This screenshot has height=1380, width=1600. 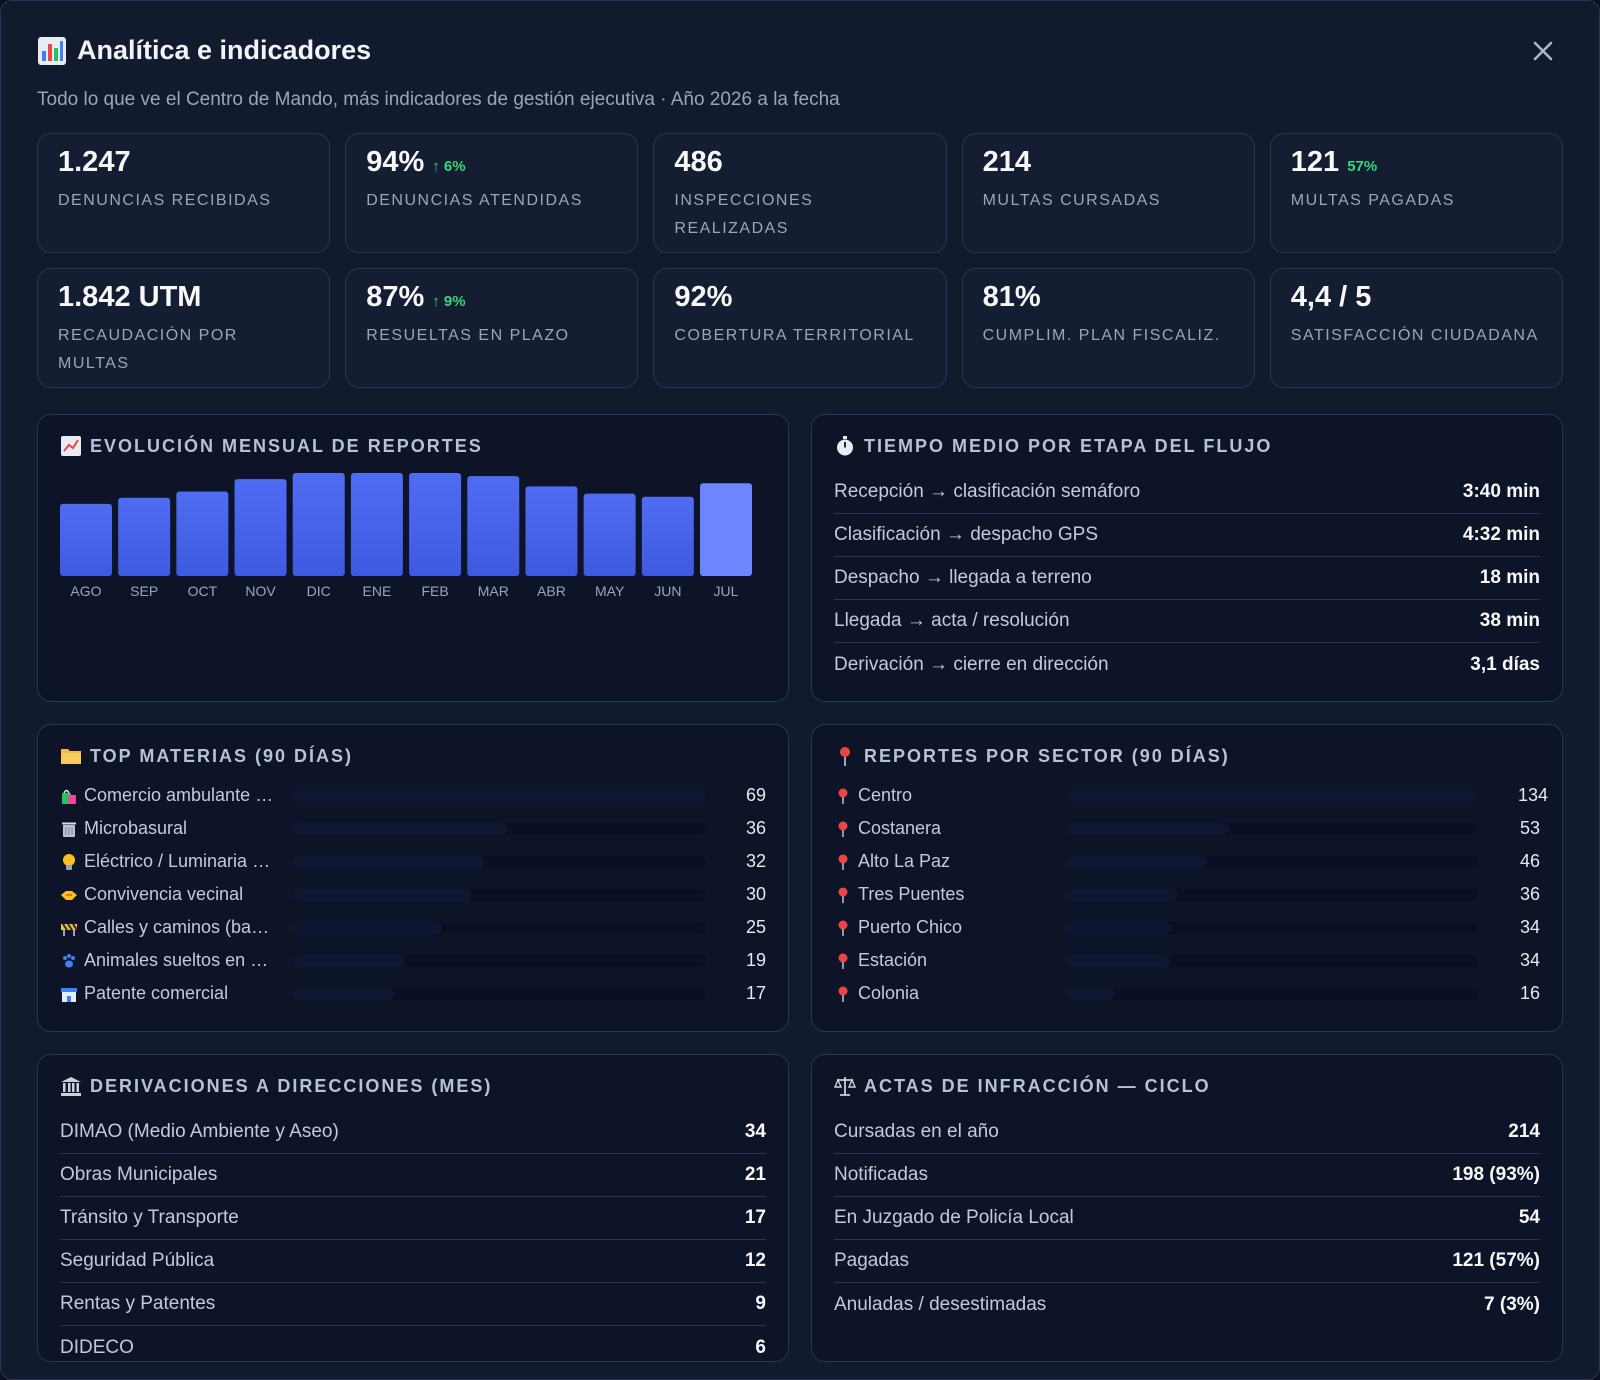 I want to click on derivation-row: Seguridad Pública 12, so click(x=413, y=1261).